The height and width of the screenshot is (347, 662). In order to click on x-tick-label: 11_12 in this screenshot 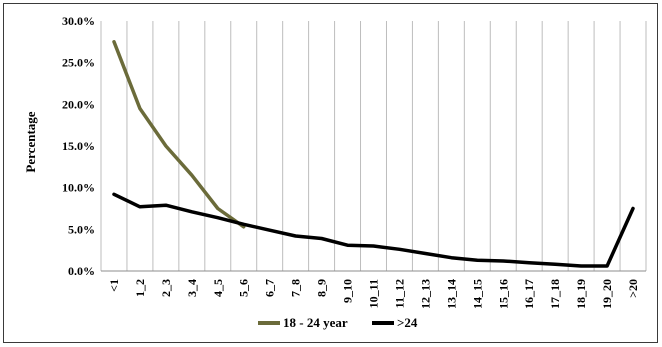, I will do `click(399, 293)`.